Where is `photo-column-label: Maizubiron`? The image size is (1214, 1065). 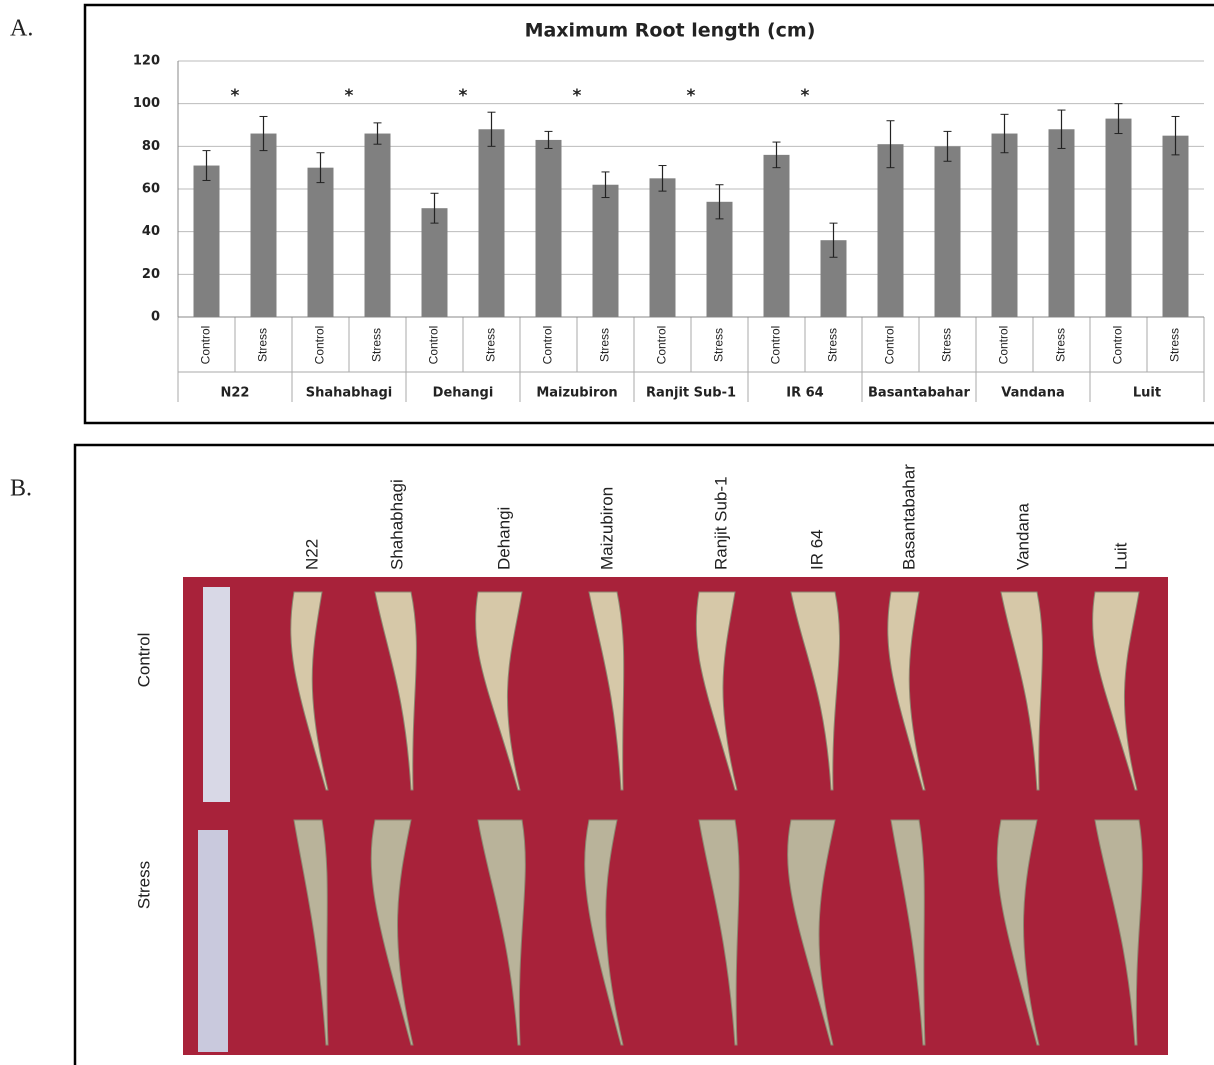 photo-column-label: Maizubiron is located at coordinates (606, 528).